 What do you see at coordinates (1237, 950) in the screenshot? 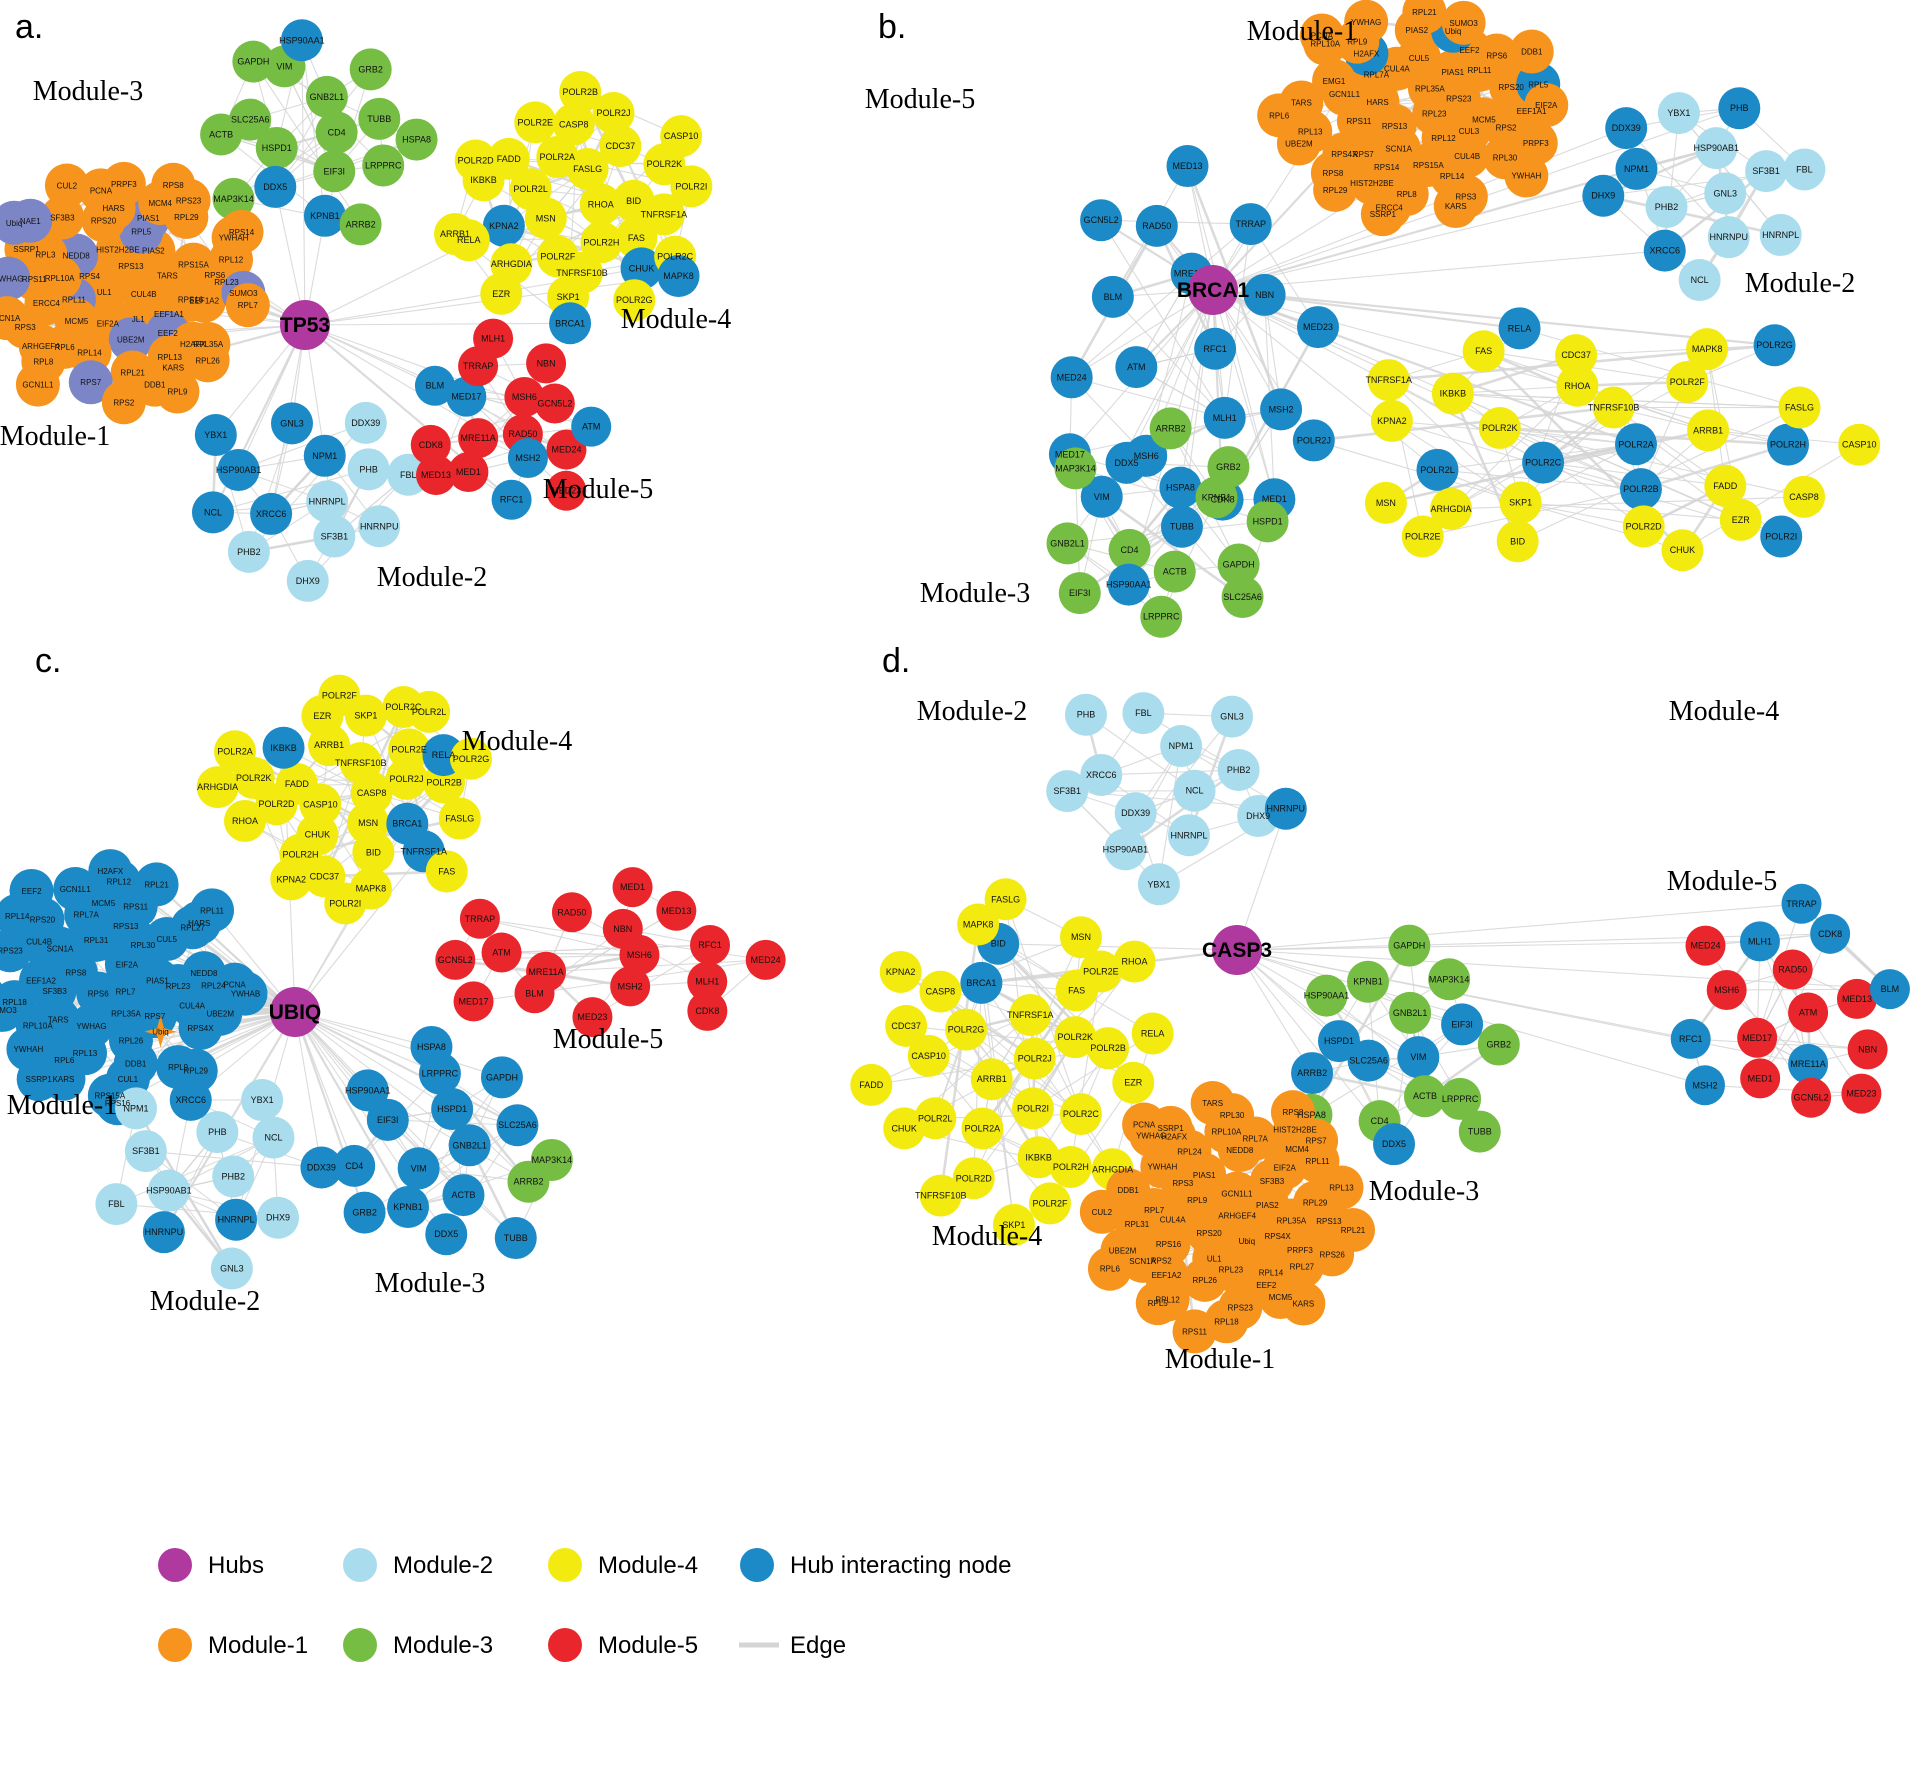
I see `hub-node-casp3` at bounding box center [1237, 950].